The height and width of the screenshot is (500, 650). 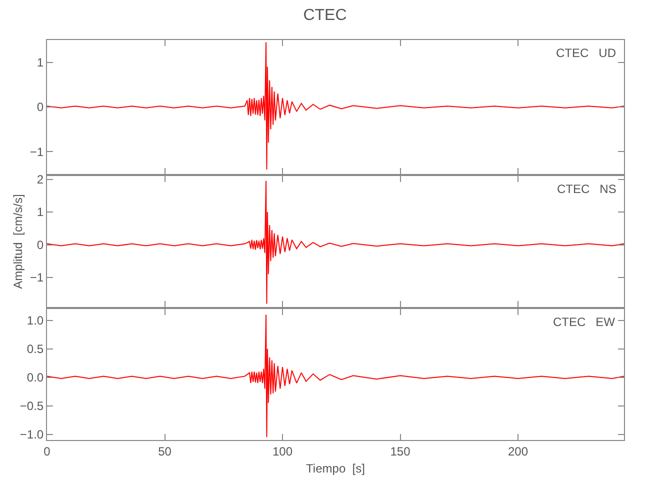 What do you see at coordinates (518, 451) in the screenshot?
I see `x-tick-label: 200` at bounding box center [518, 451].